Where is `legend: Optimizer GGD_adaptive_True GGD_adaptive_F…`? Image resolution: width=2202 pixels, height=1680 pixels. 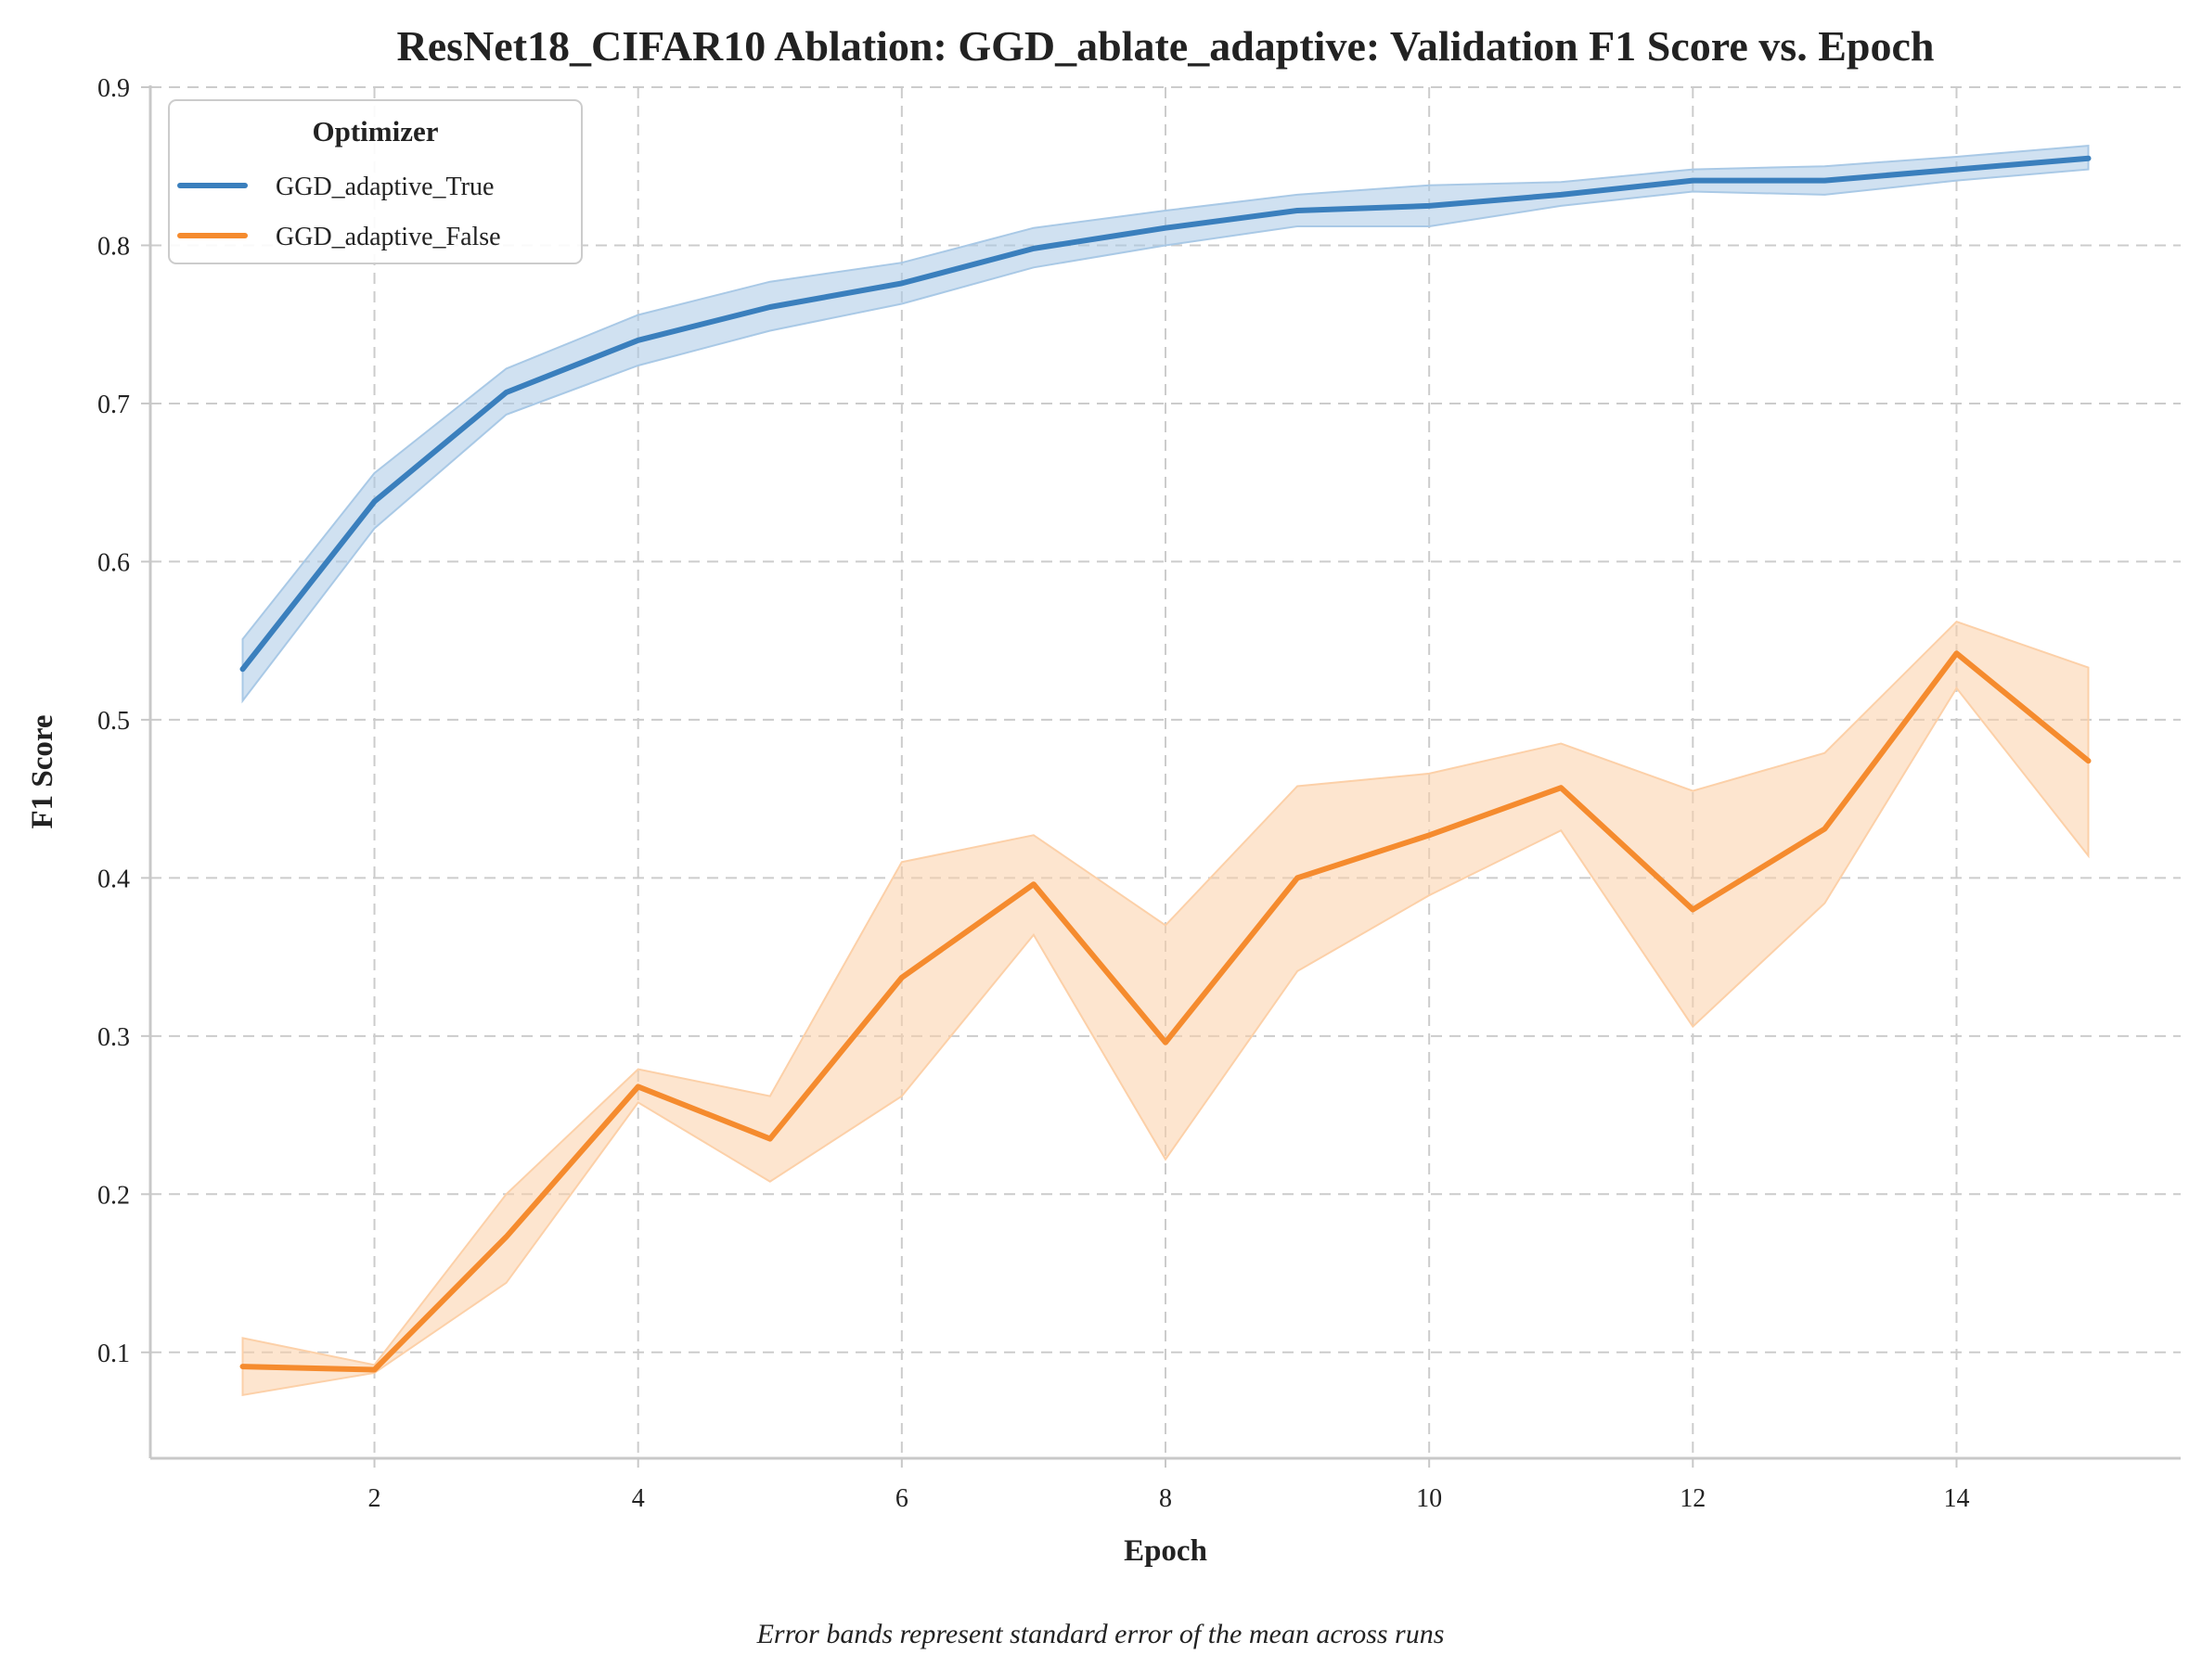
legend: Optimizer GGD_adaptive_True GGD_adaptive_F… is located at coordinates (375, 181).